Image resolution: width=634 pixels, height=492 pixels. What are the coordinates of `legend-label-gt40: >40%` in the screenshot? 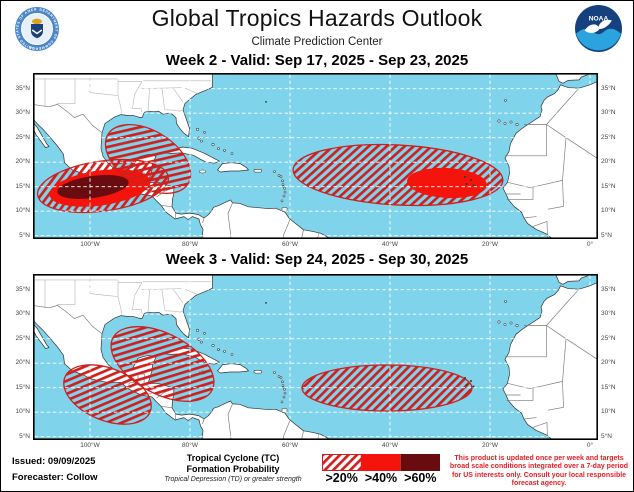 It's located at (381, 478).